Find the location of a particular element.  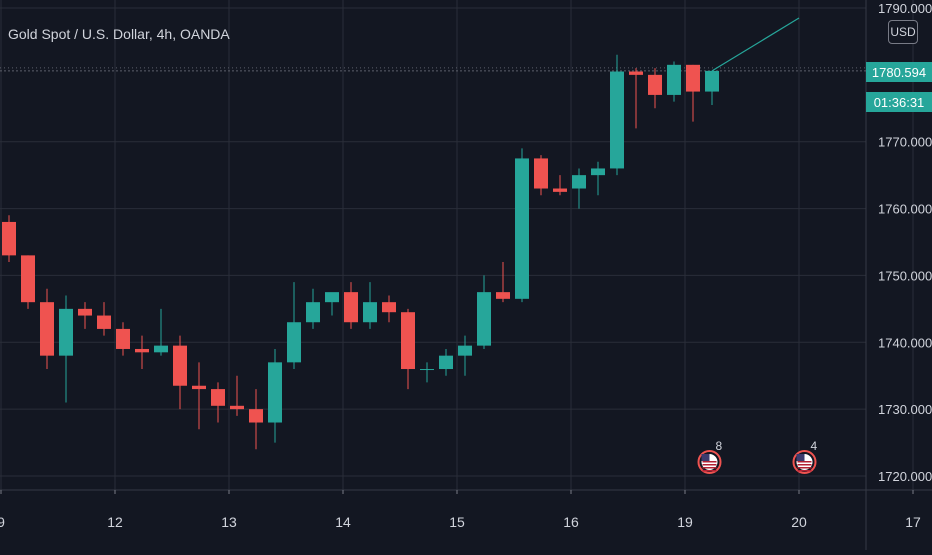

time-tick-label: 13 is located at coordinates (229, 522).